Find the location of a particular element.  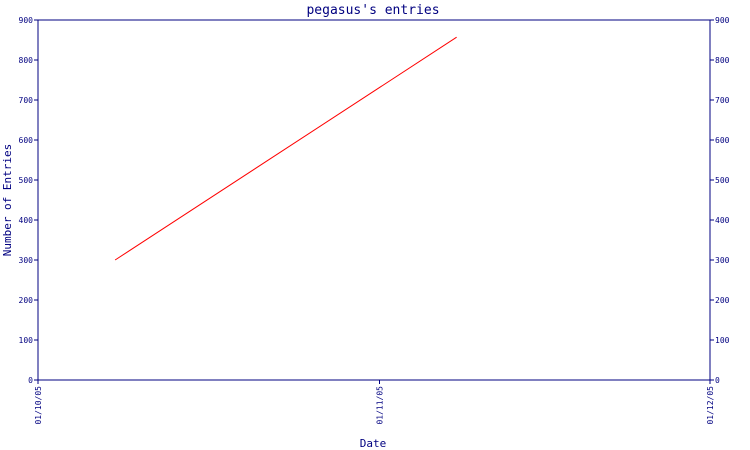

y-tick-label-right: 100 is located at coordinates (722, 340).